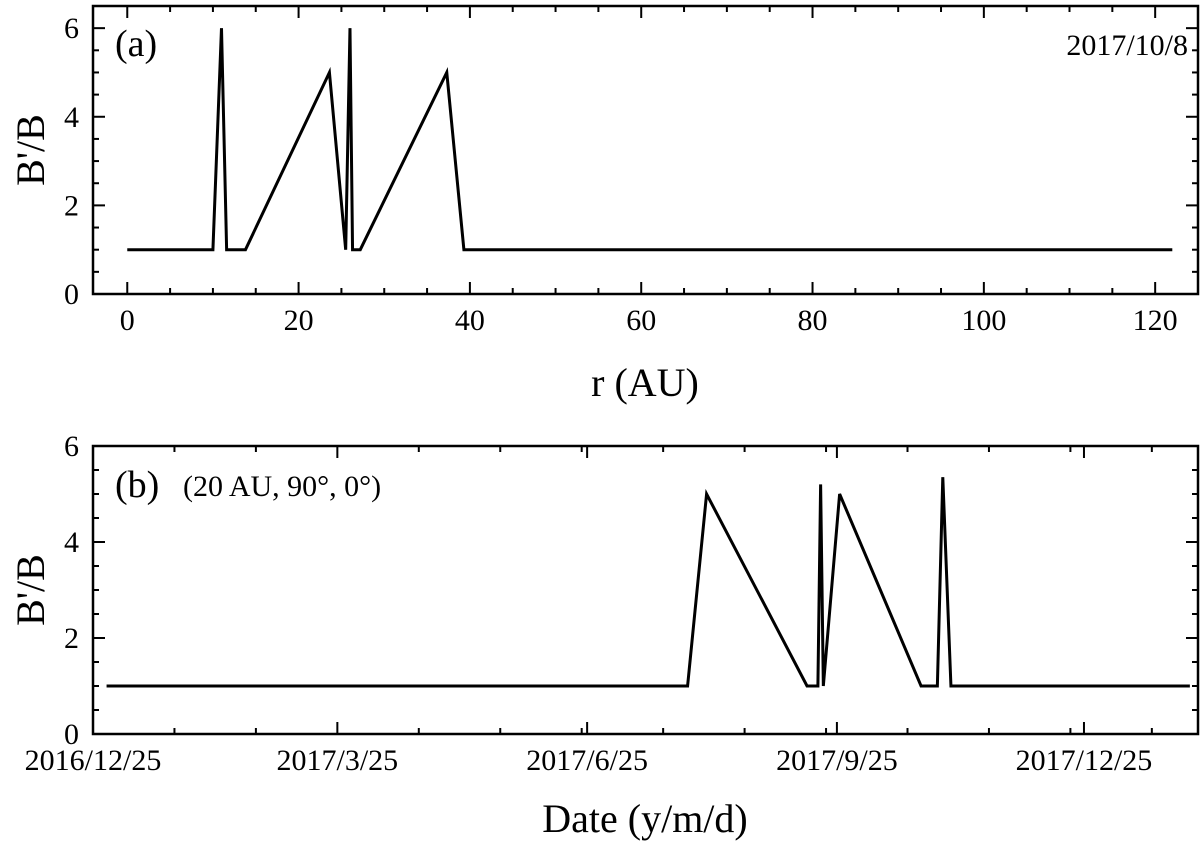 This screenshot has height=844, width=1200. I want to click on panel-b-label: (b), so click(137, 485).